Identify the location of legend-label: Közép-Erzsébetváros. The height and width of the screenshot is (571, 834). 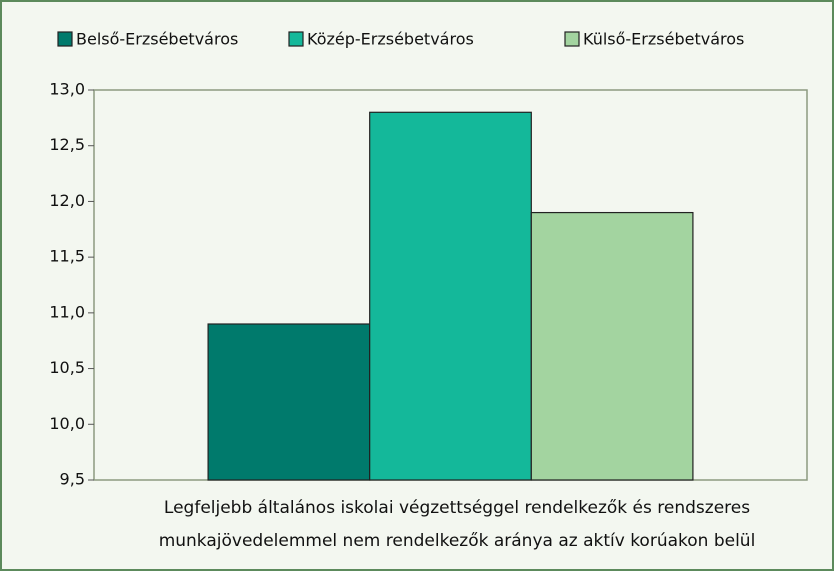
(390, 39).